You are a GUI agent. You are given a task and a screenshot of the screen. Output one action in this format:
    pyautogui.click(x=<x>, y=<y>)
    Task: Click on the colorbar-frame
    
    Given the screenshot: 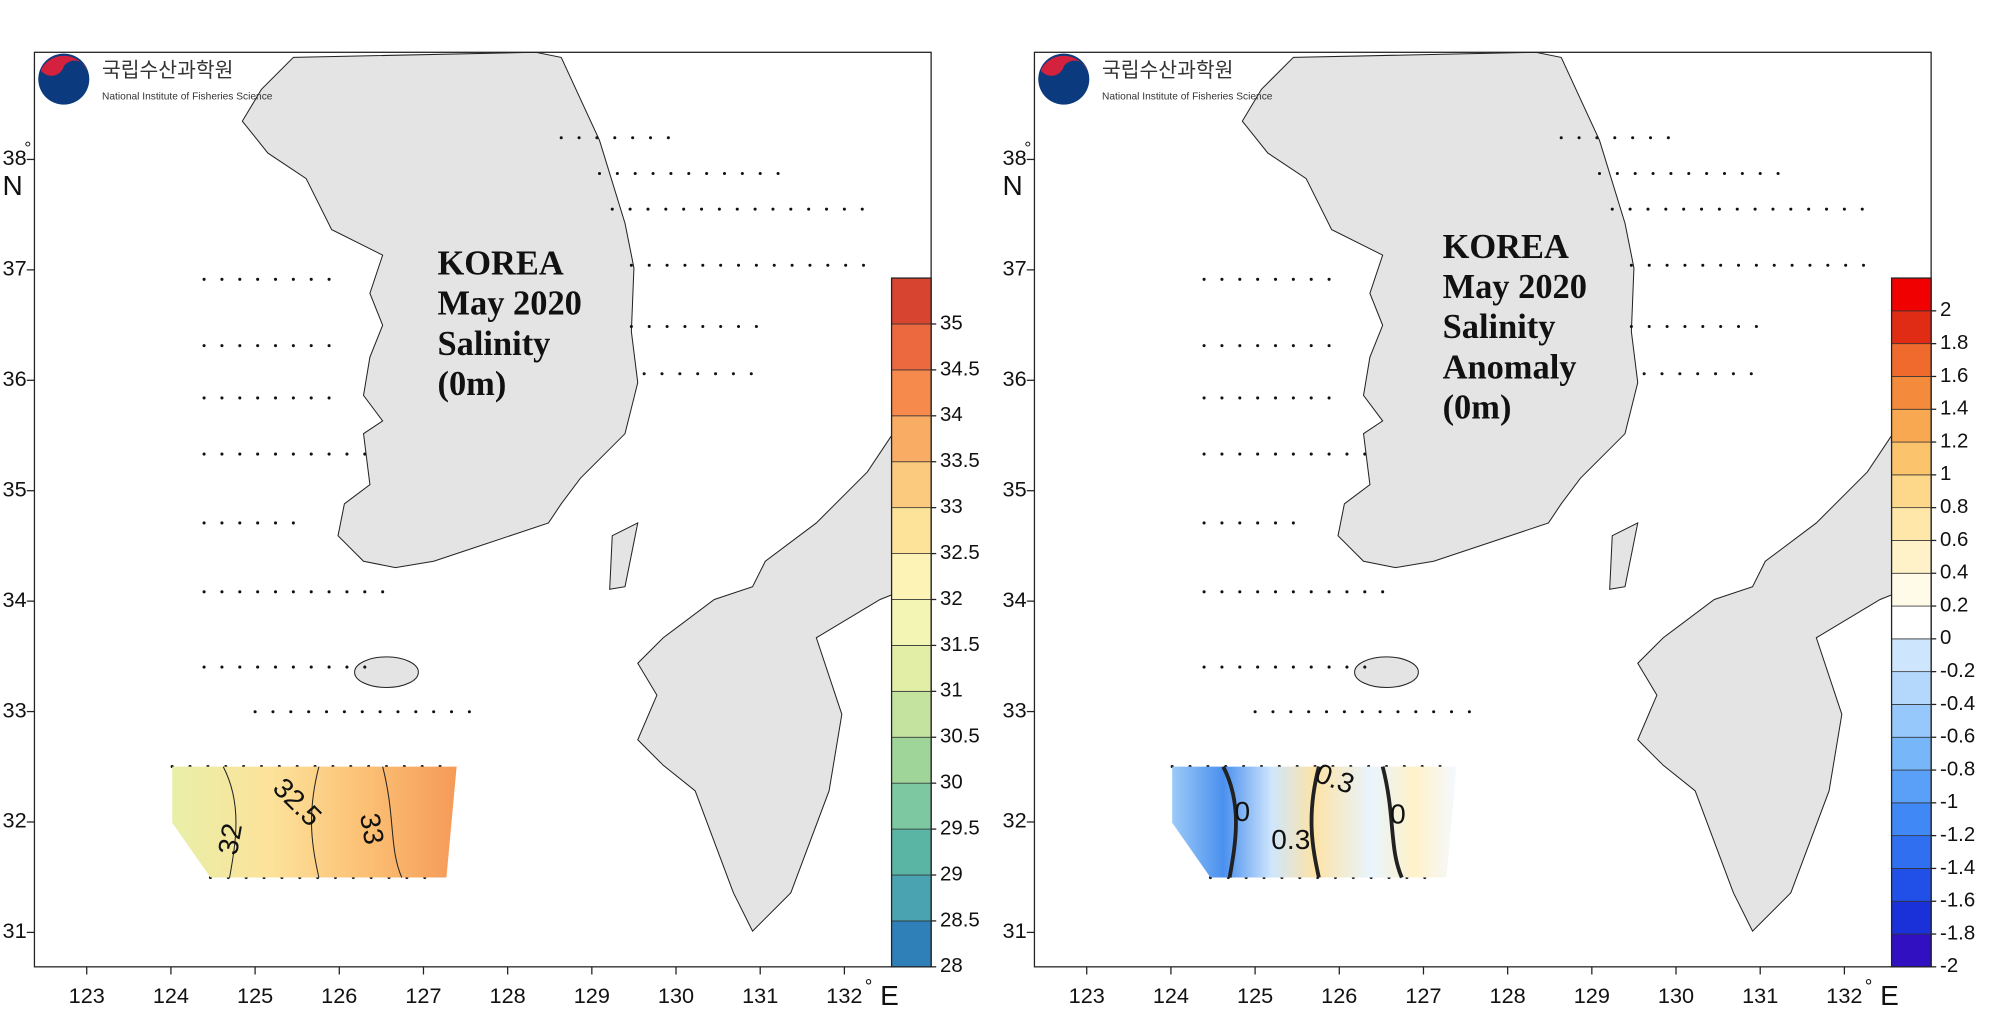 What is the action you would take?
    pyautogui.click(x=1911, y=622)
    